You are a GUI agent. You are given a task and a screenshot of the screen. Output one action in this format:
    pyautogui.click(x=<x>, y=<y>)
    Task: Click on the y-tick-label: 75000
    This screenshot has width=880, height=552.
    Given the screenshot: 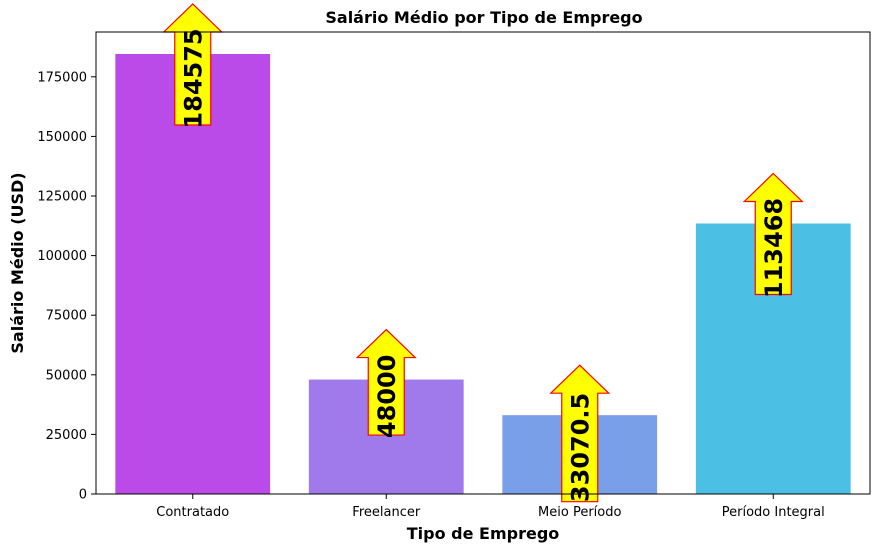 What is the action you would take?
    pyautogui.click(x=66, y=316)
    